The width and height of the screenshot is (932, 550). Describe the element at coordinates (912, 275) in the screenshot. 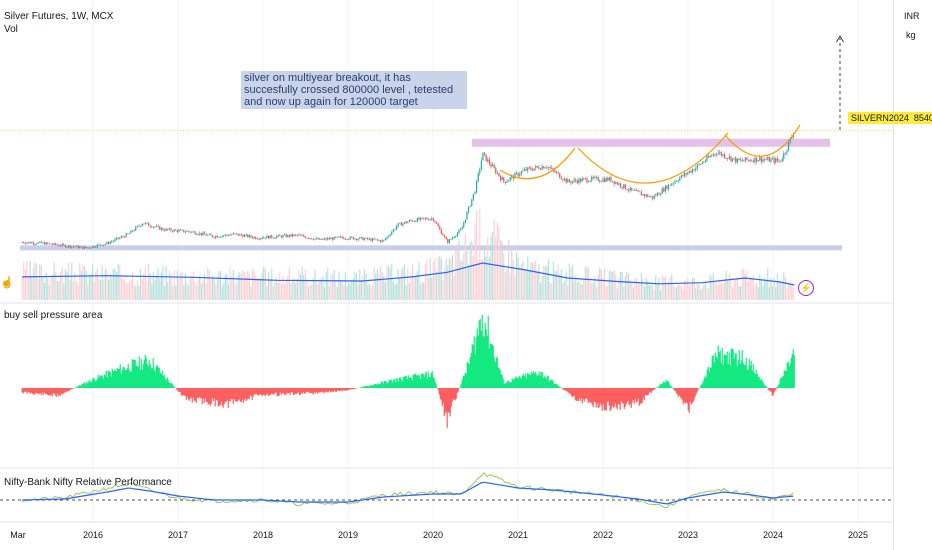

I see `price-axis-panel` at that location.